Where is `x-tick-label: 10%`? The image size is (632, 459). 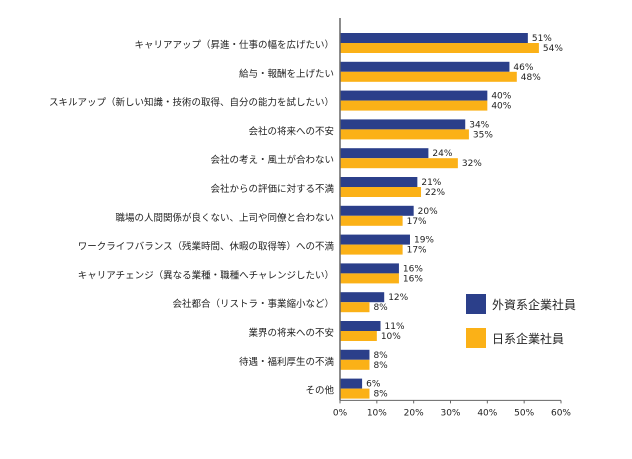
x-tick-label: 10% is located at coordinates (377, 413).